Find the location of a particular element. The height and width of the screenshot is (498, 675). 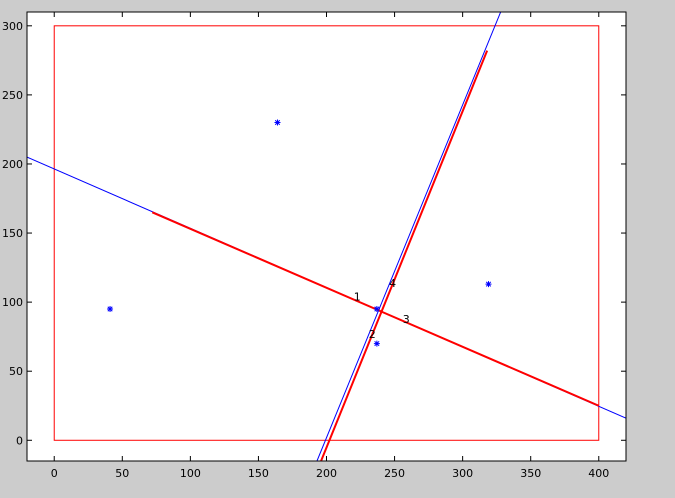

x-tick-label: 250 is located at coordinates (394, 473).